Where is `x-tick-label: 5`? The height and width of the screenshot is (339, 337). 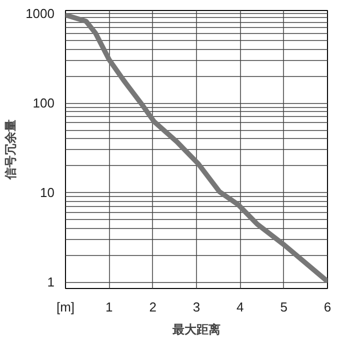 x-tick-label: 5 is located at coordinates (284, 307).